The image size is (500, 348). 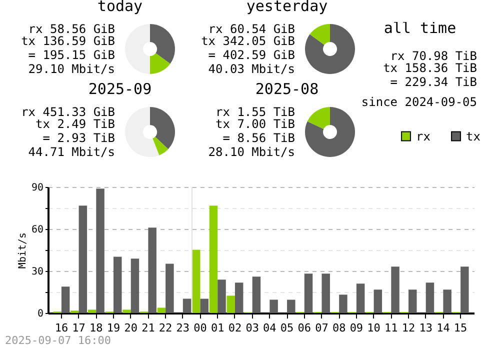 I want to click on x-tick-label: 23, so click(x=183, y=328).